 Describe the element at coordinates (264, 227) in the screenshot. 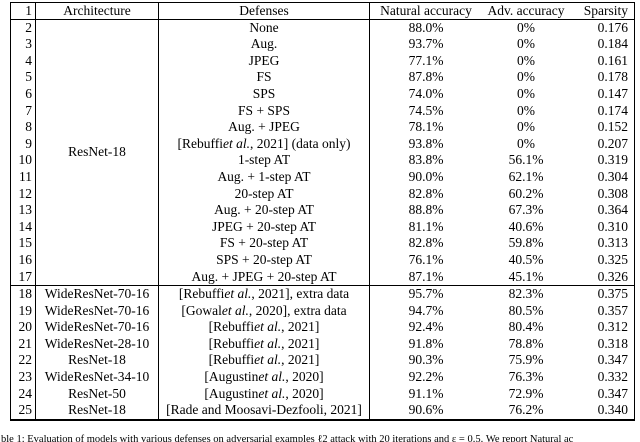

I see `cell-defense: JPEG + 20-step AT` at that location.